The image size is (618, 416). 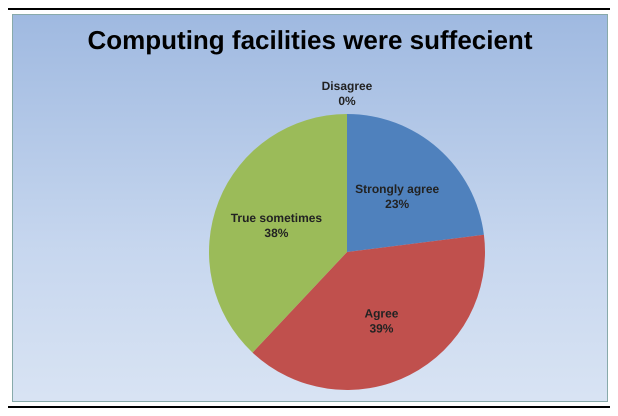 I want to click on data-label: 23%, so click(x=397, y=204).